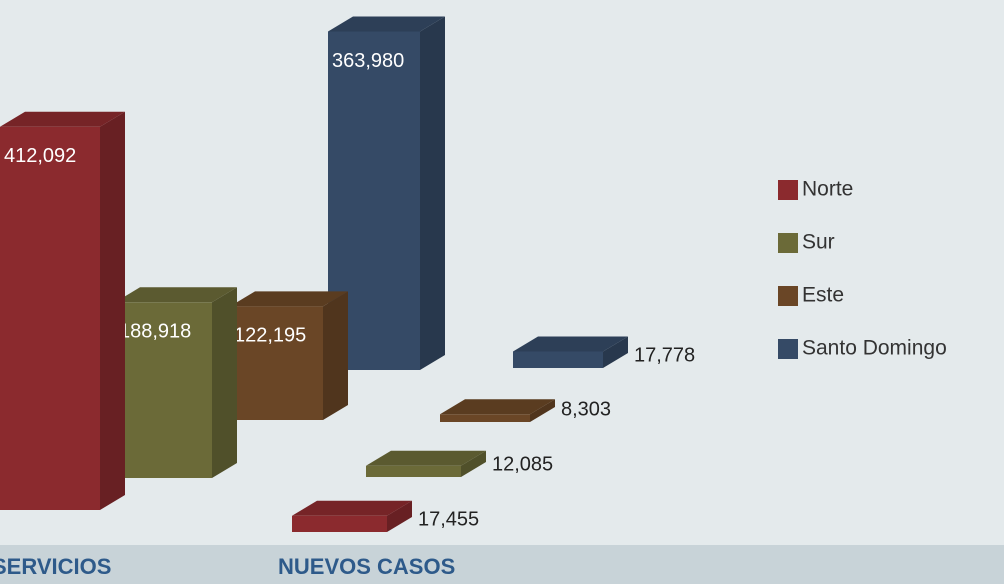  What do you see at coordinates (270, 336) in the screenshot?
I see `data-label: 122,195` at bounding box center [270, 336].